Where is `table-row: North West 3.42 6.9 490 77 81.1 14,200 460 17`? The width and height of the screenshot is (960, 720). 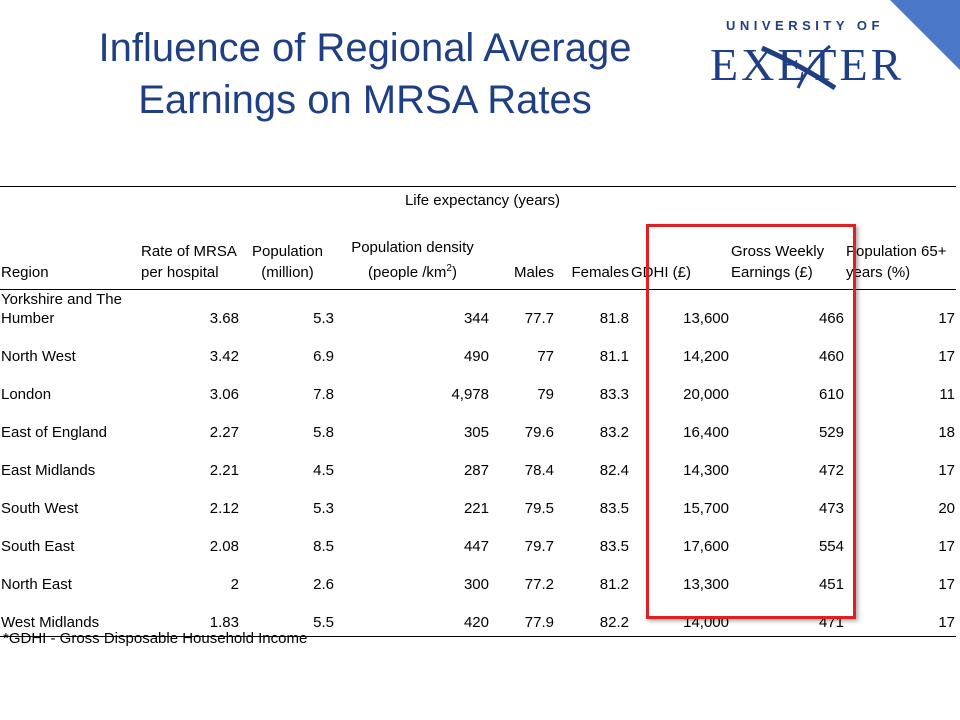
table-row: North West 3.42 6.9 490 77 81.1 14,200 460 17 is located at coordinates (478, 351).